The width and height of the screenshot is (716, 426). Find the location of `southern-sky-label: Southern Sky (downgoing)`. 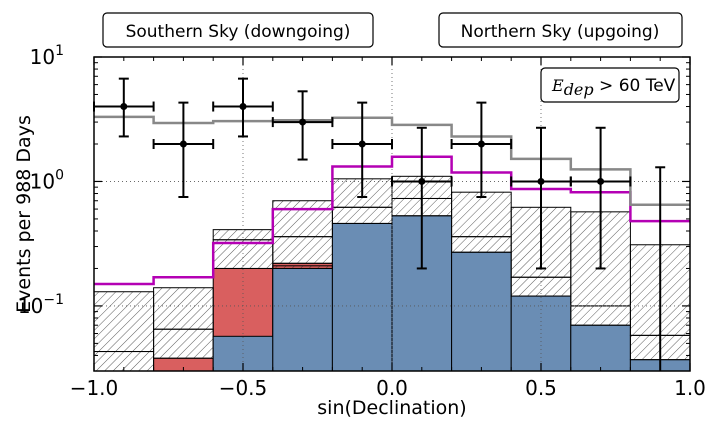

southern-sky-label: Southern Sky (downgoing) is located at coordinates (238, 32).